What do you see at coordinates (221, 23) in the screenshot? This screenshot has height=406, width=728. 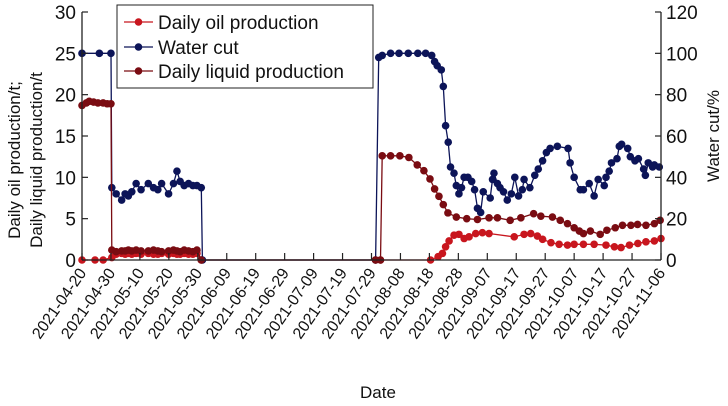 I see `legend-item: Daily oil production` at bounding box center [221, 23].